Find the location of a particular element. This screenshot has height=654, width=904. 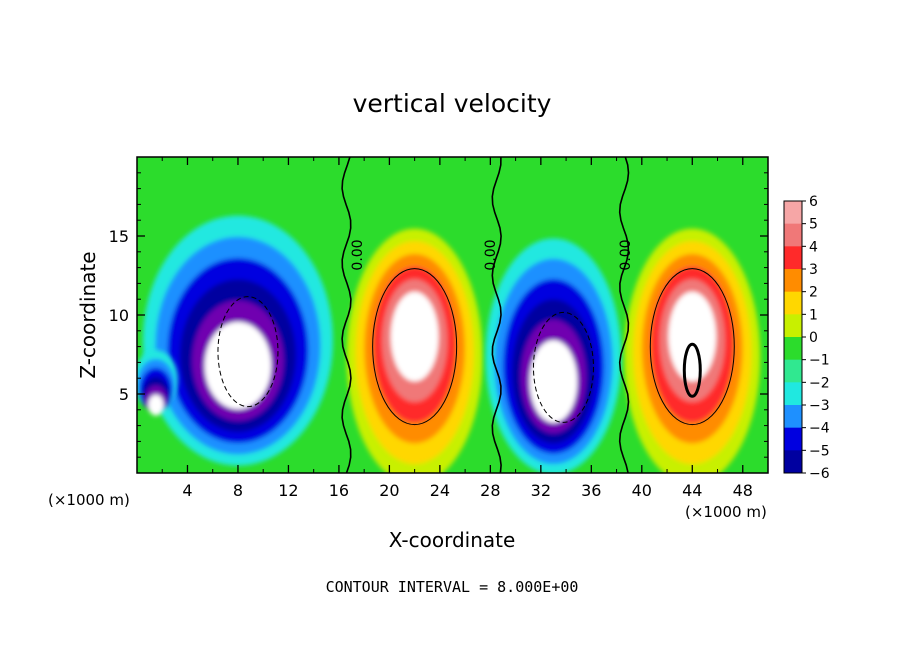

x-tick-label: 16 is located at coordinates (339, 490).